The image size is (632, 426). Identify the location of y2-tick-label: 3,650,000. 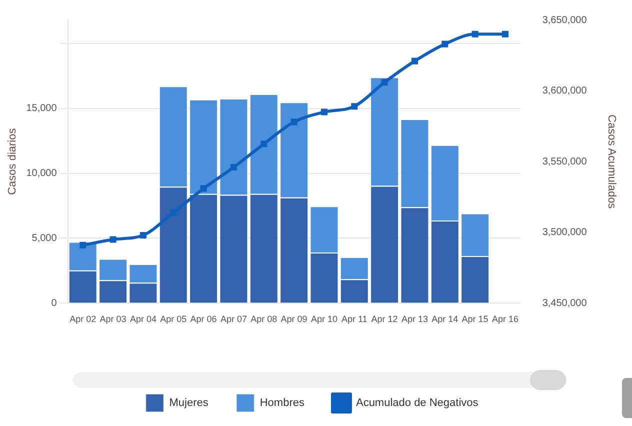
(565, 20).